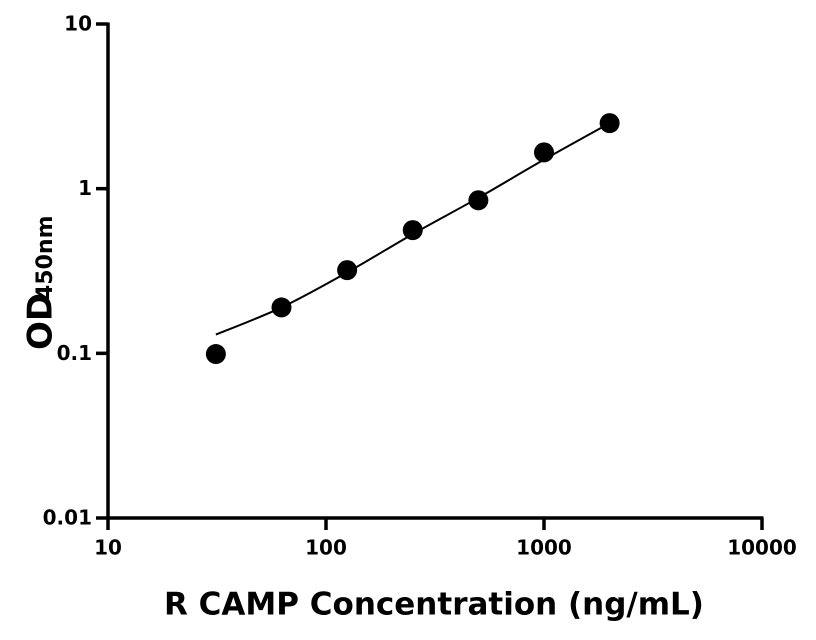 This screenshot has width=816, height=640. I want to click on y-axis-label: OD 450nm, so click(41, 282).